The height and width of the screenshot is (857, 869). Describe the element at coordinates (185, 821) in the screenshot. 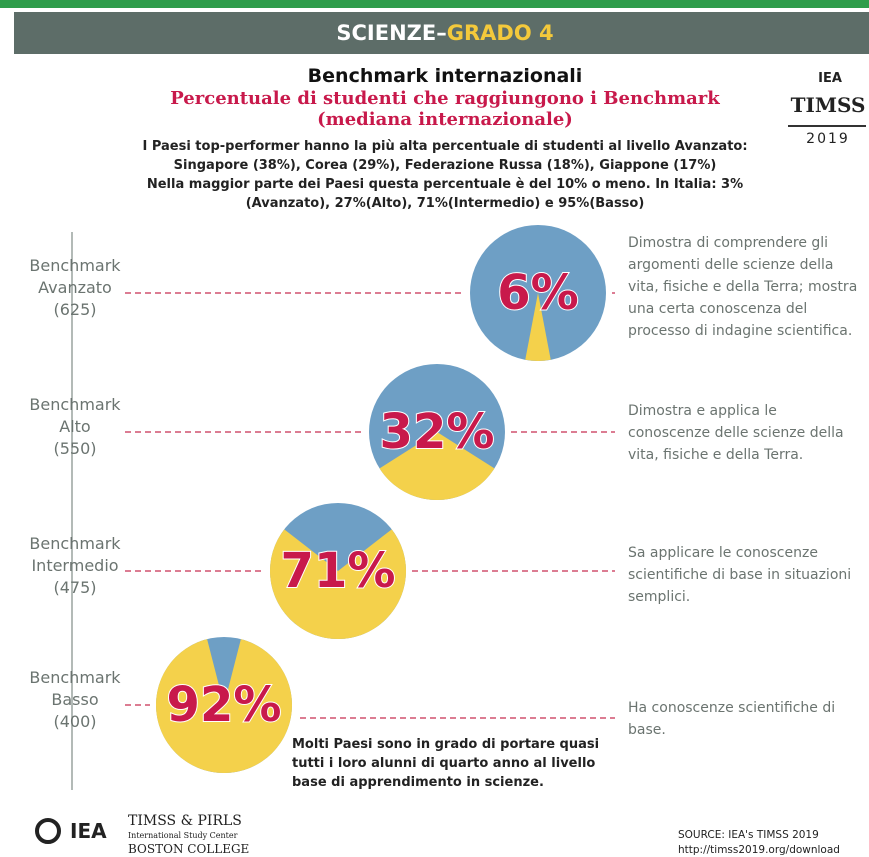

I see `footer-center: TIMSS & PIRLS` at that location.